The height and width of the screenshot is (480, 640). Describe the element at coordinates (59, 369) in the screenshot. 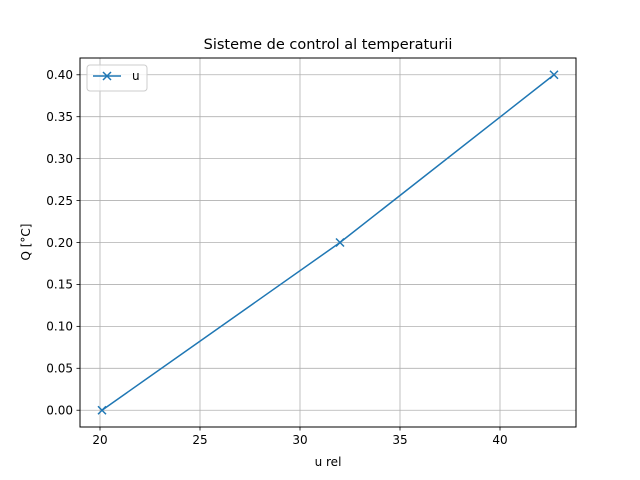

I see `y-tick-label: 0.05` at that location.